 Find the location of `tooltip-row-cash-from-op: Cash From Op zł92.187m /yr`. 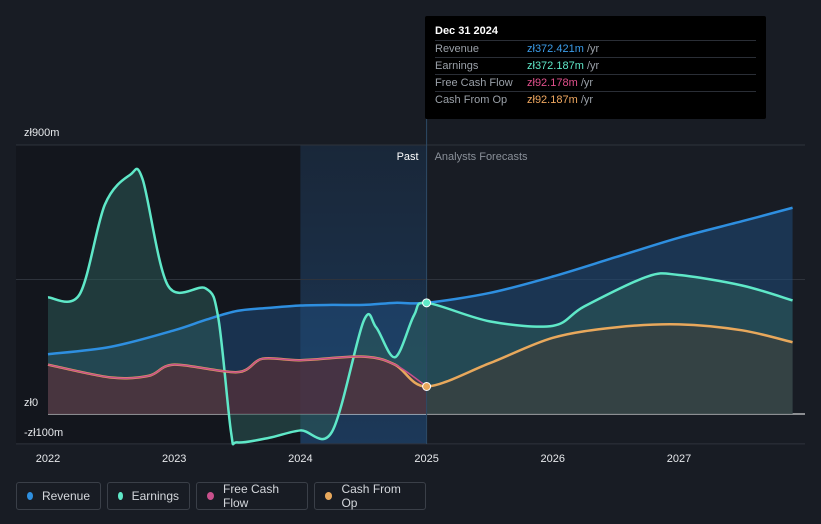

tooltip-row-cash-from-op: Cash From Op zł92.187m /yr is located at coordinates (595, 100).